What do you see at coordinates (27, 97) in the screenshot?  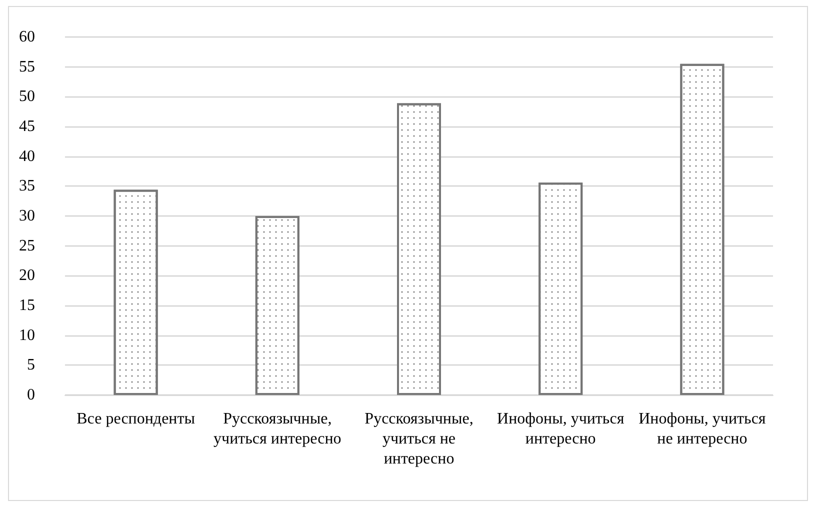 I see `y-tick-label: 50` at bounding box center [27, 97].